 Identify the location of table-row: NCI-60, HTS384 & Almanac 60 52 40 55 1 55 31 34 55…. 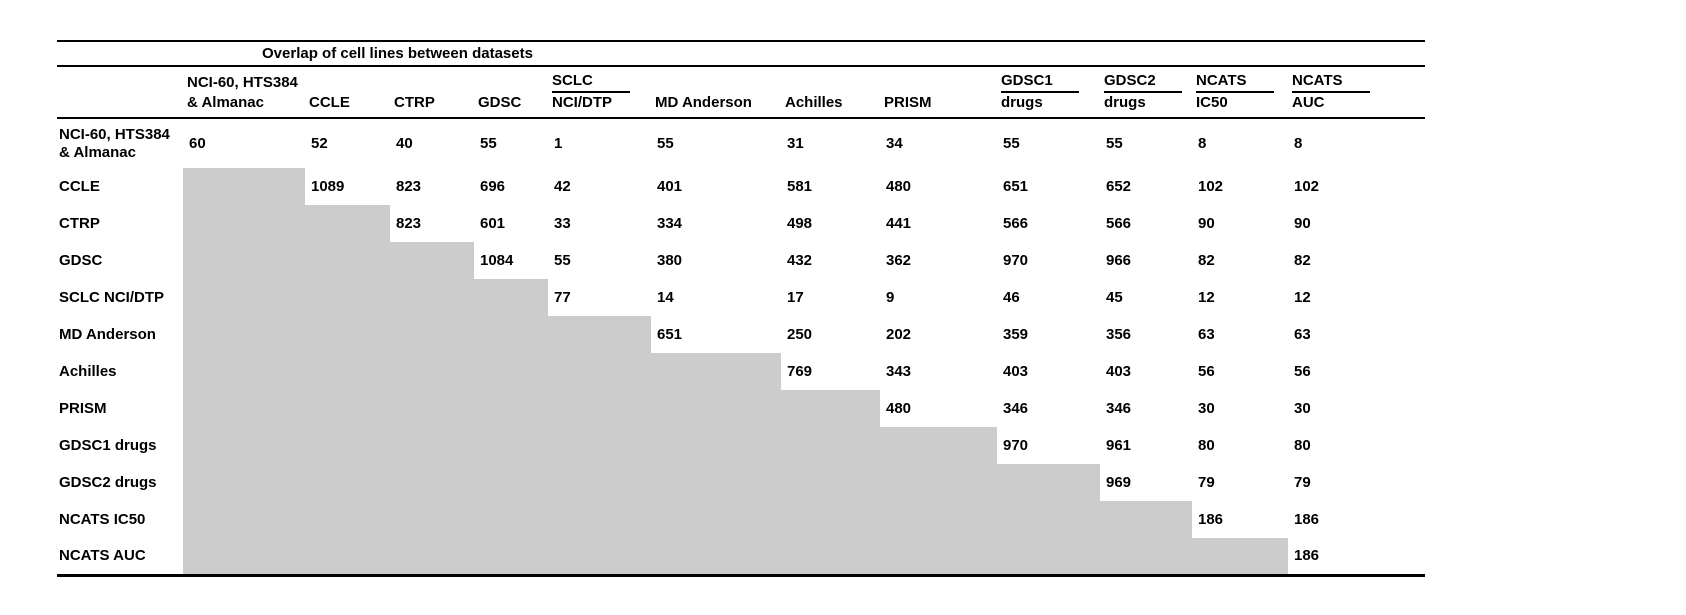
(741, 143).